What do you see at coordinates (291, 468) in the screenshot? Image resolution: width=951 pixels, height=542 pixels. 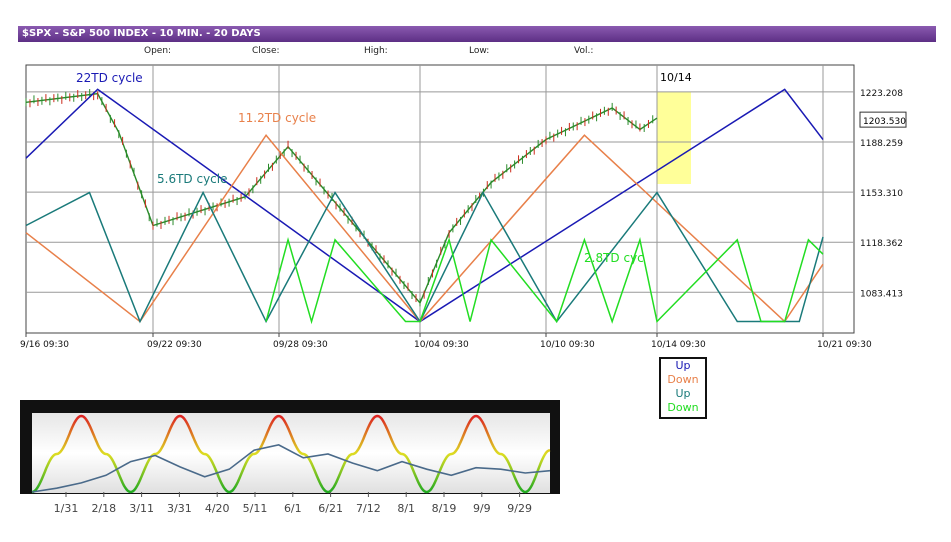 I see `mini-price-line` at bounding box center [291, 468].